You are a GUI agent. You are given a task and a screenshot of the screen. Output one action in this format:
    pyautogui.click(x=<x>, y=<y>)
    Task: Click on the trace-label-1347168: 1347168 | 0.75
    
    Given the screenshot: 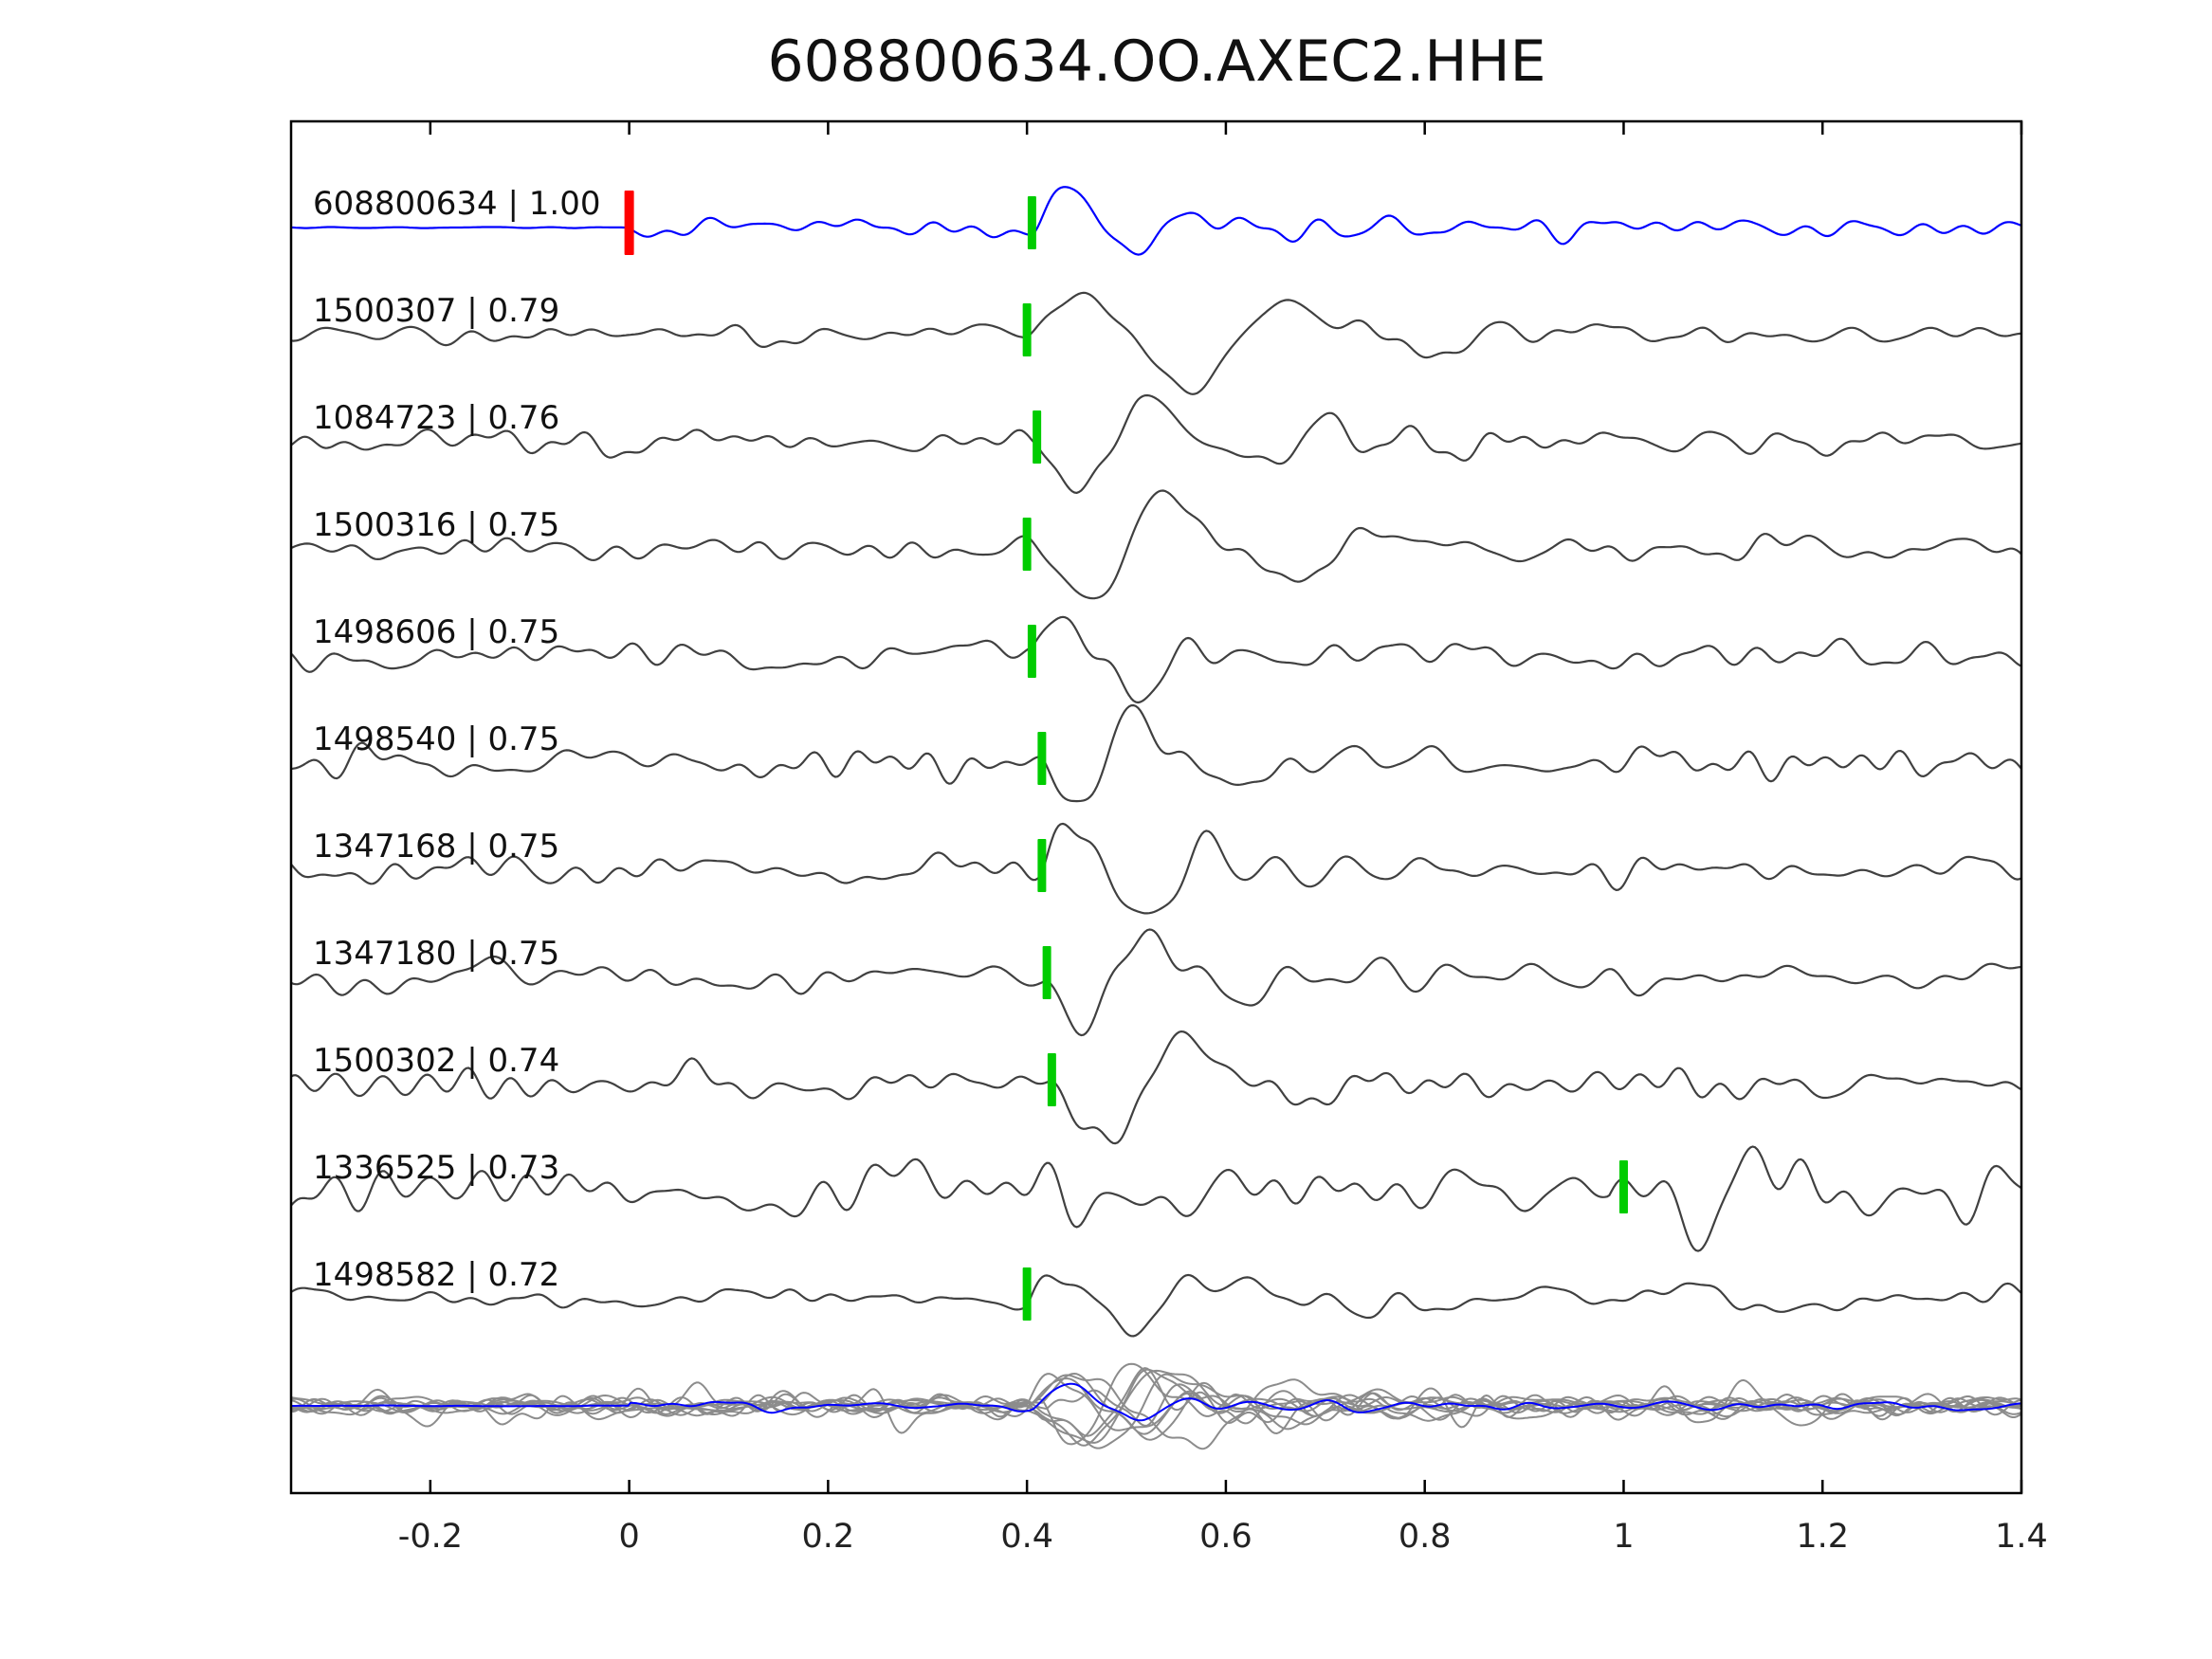 What is the action you would take?
    pyautogui.click(x=436, y=847)
    